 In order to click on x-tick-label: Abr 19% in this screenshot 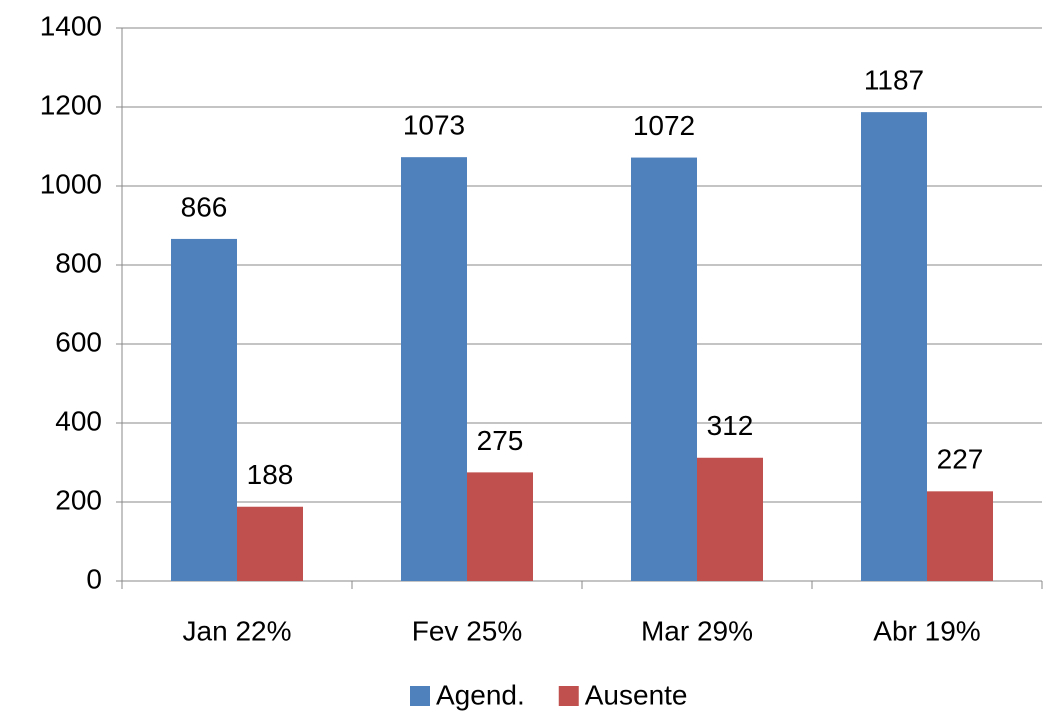, I will do `click(926, 630)`.